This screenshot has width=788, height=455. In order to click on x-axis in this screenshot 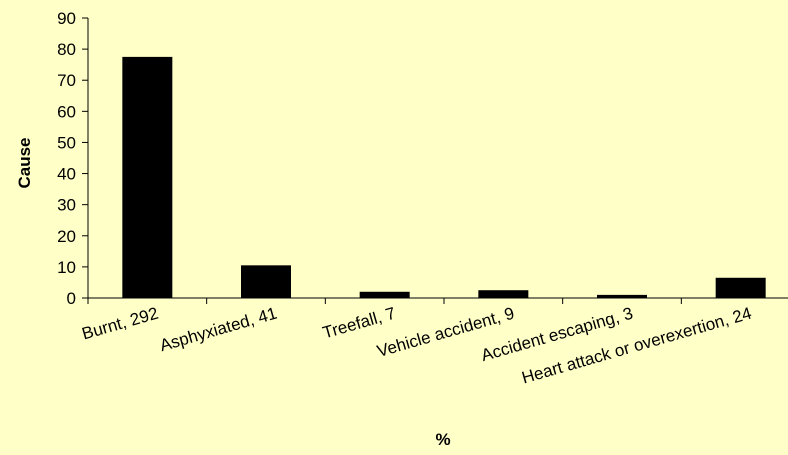, I will do `click(437, 300)`.